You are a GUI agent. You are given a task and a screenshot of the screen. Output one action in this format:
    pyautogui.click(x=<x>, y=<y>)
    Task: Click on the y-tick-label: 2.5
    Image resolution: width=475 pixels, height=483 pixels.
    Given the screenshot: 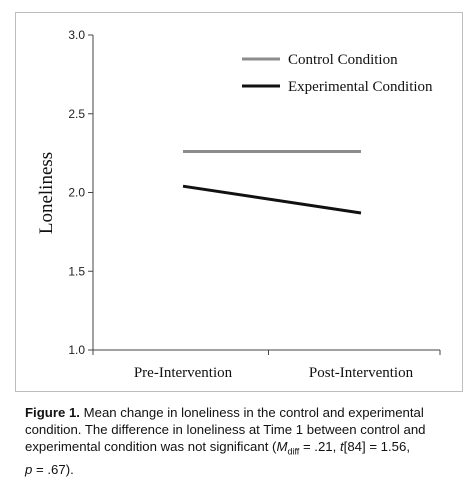 What is the action you would take?
    pyautogui.click(x=76, y=114)
    